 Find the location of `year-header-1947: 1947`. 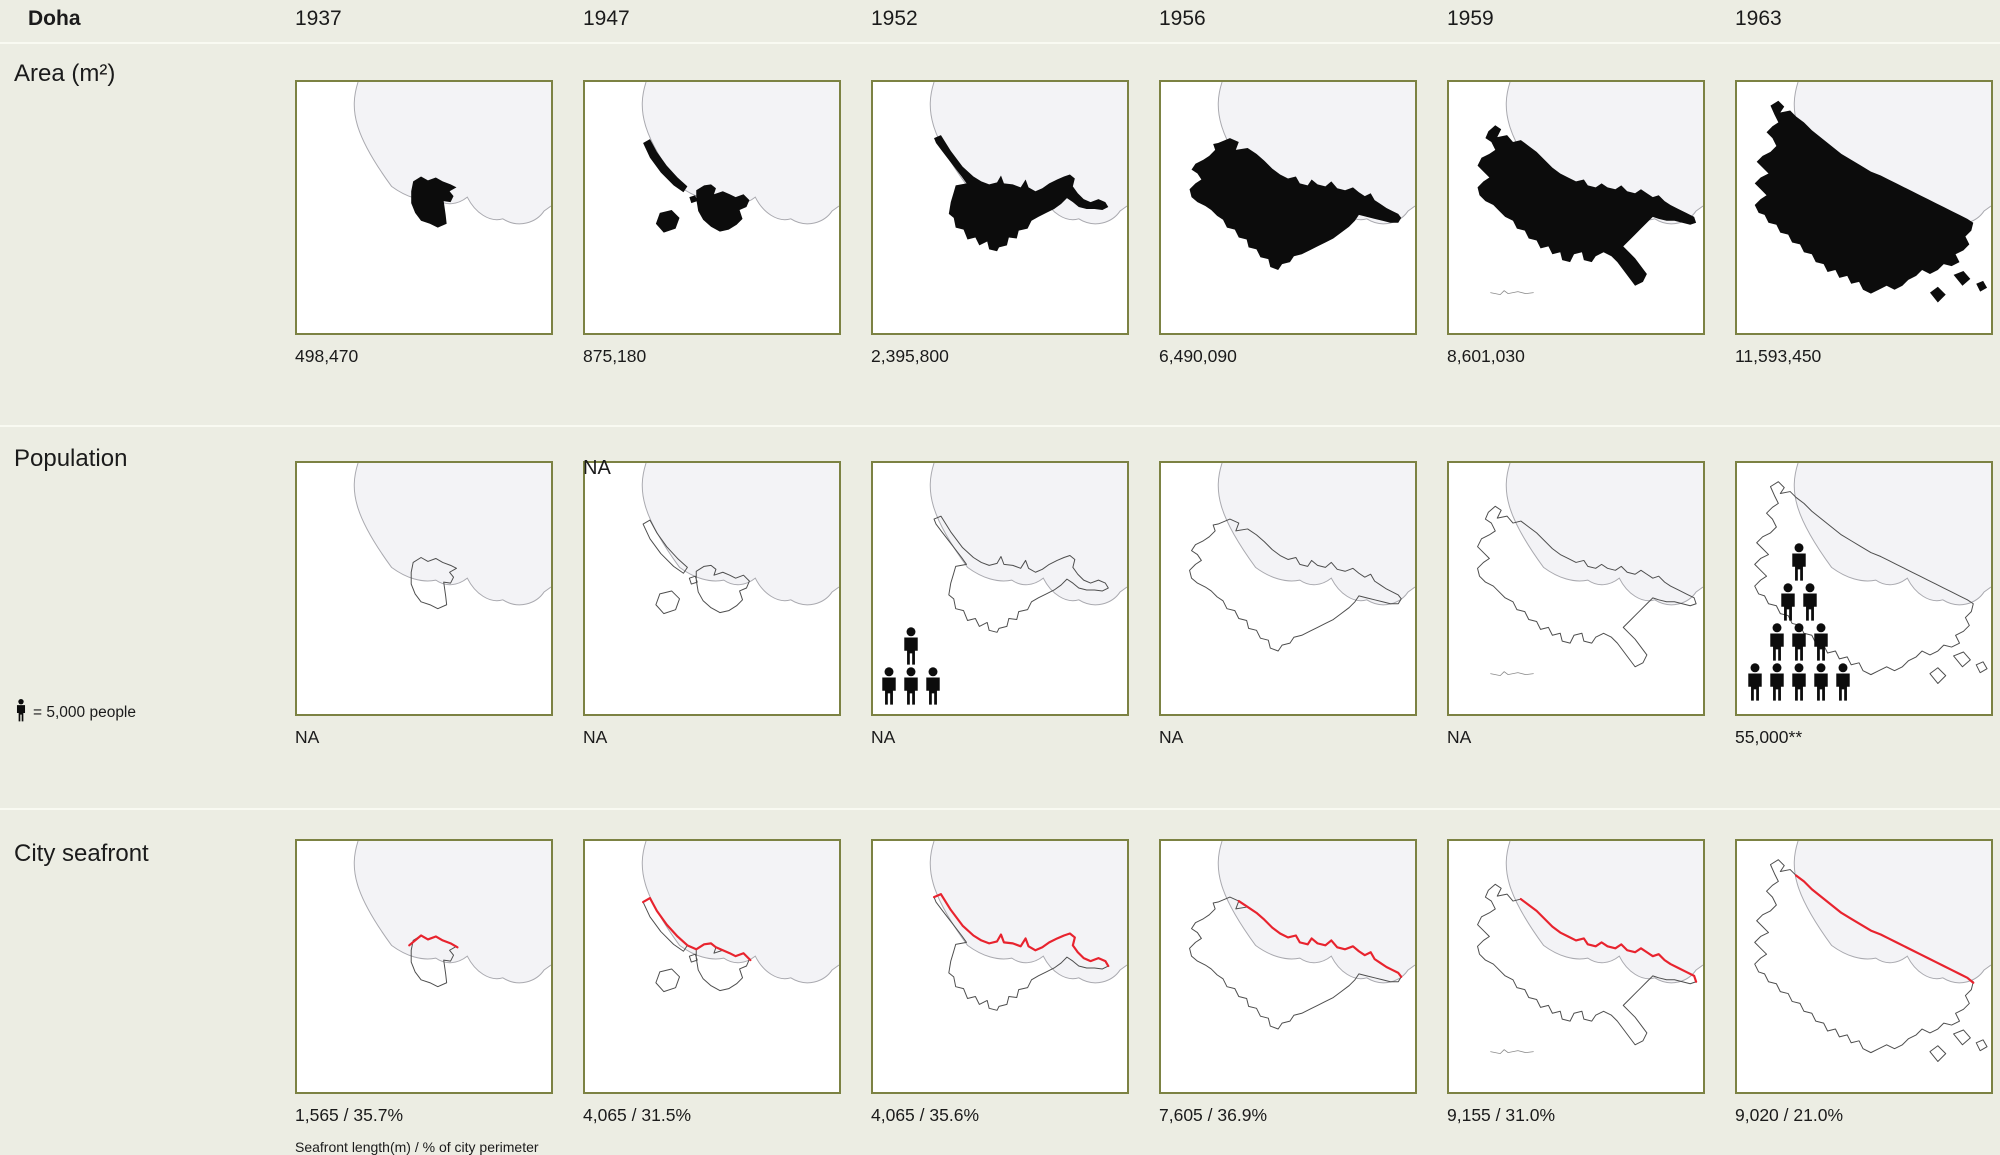

year-header-1947: 1947 is located at coordinates (606, 18).